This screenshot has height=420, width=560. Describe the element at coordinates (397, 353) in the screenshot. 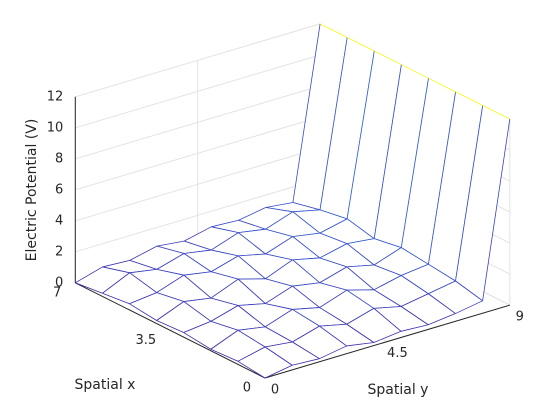

I see `y-tick-label: 4.5` at that location.